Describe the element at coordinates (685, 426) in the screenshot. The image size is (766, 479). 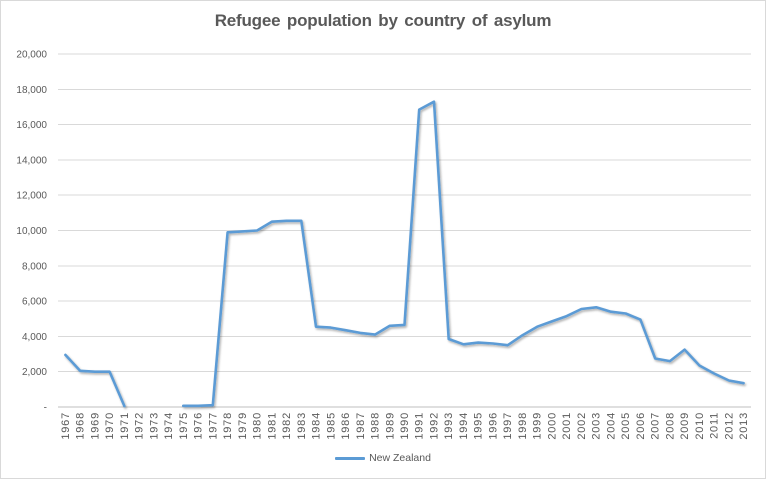
I see `x-tick-label: 2009` at that location.